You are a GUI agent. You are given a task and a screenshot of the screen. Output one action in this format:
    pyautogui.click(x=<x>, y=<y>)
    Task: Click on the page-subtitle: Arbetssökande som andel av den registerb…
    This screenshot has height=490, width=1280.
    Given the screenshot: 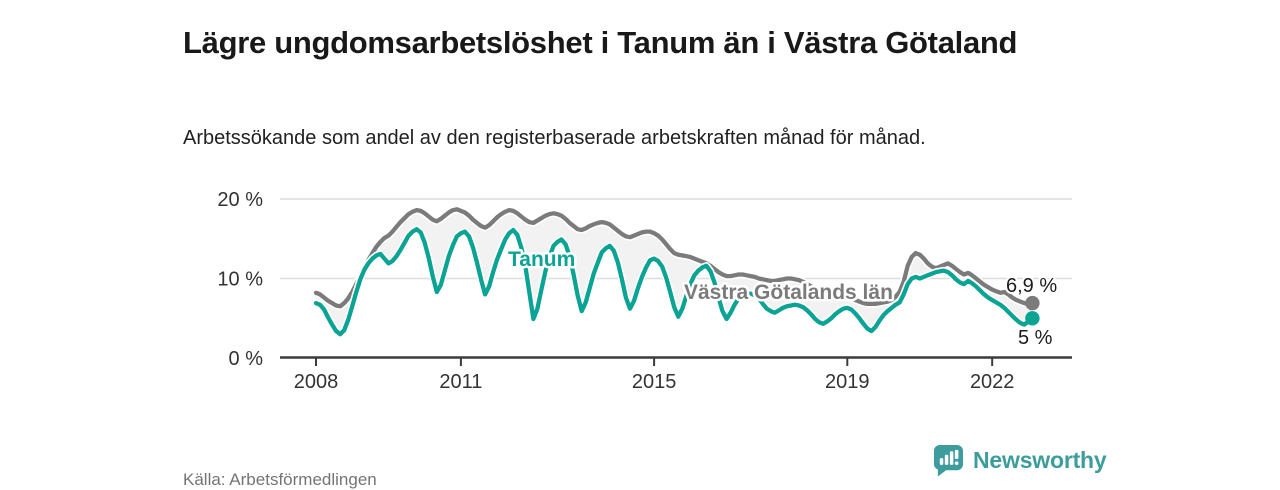 What is the action you would take?
    pyautogui.click(x=554, y=138)
    